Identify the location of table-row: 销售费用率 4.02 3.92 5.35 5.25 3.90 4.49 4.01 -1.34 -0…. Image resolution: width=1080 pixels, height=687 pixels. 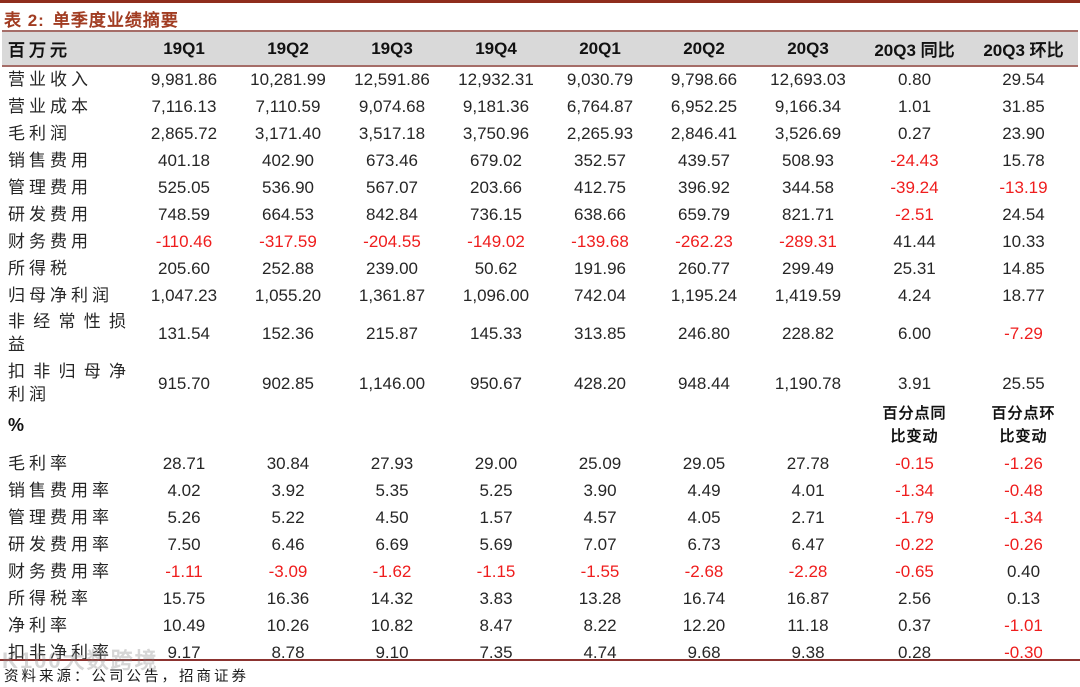
(540, 491).